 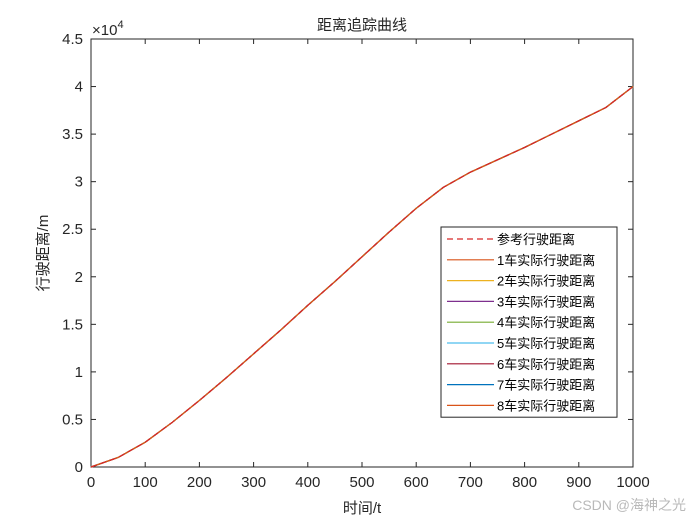 What do you see at coordinates (72, 39) in the screenshot?
I see `svg-text: 4.5` at bounding box center [72, 39].